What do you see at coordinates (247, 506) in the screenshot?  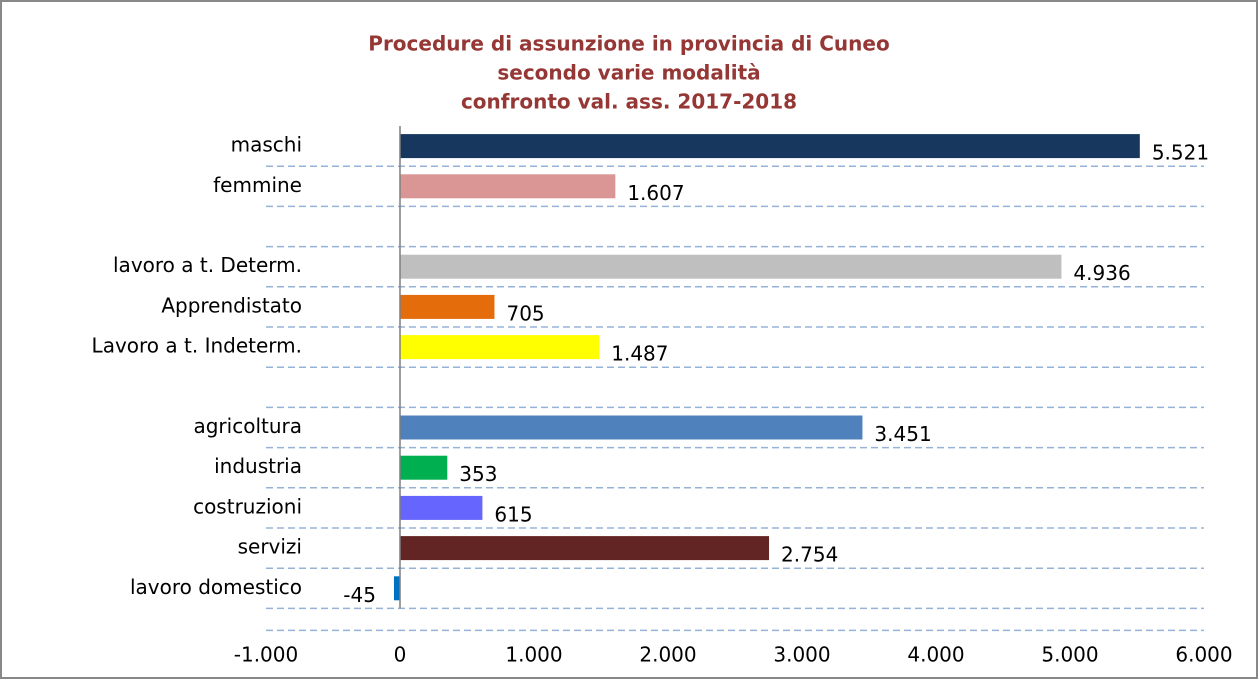 I see `y-tick-label: costruzioni` at bounding box center [247, 506].